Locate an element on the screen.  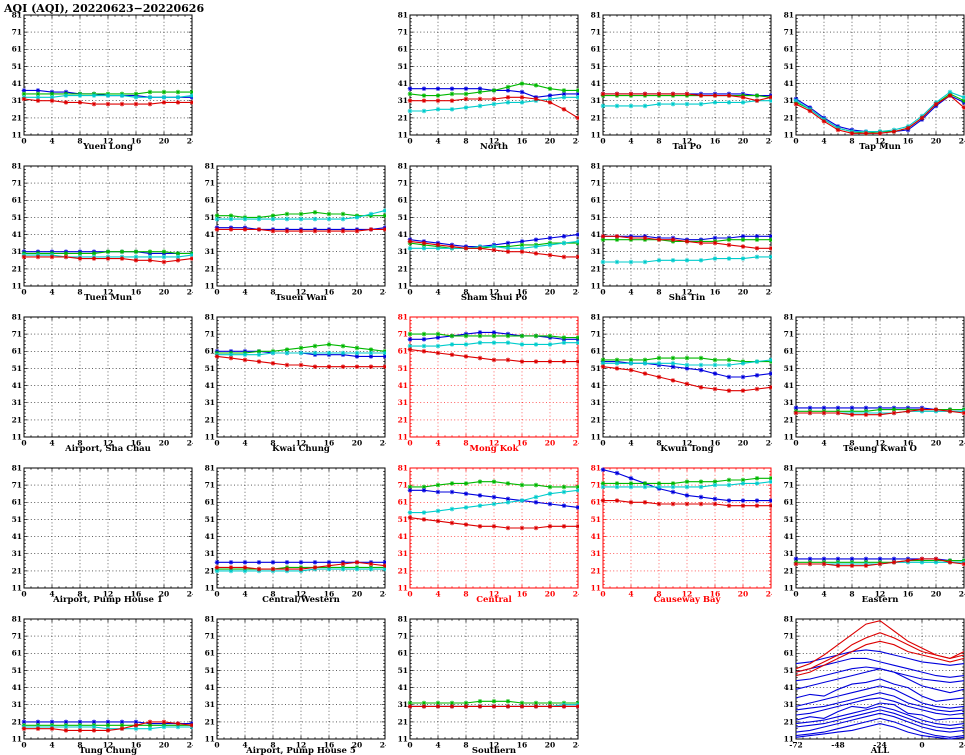
chart-sha-tin: 11 21 31 41 51 61 71 81 0 4 8 12 16 20 24 Sha Tin is located at coordinates (678, 232).